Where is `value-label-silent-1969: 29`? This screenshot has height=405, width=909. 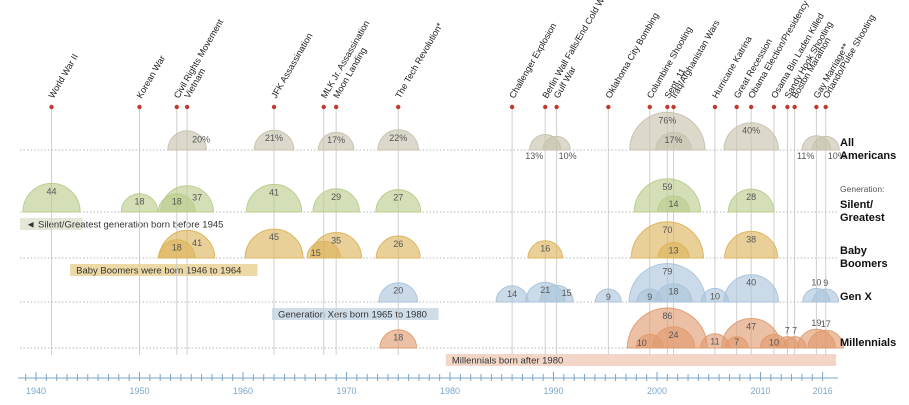
value-label-silent-1969: 29 is located at coordinates (336, 197).